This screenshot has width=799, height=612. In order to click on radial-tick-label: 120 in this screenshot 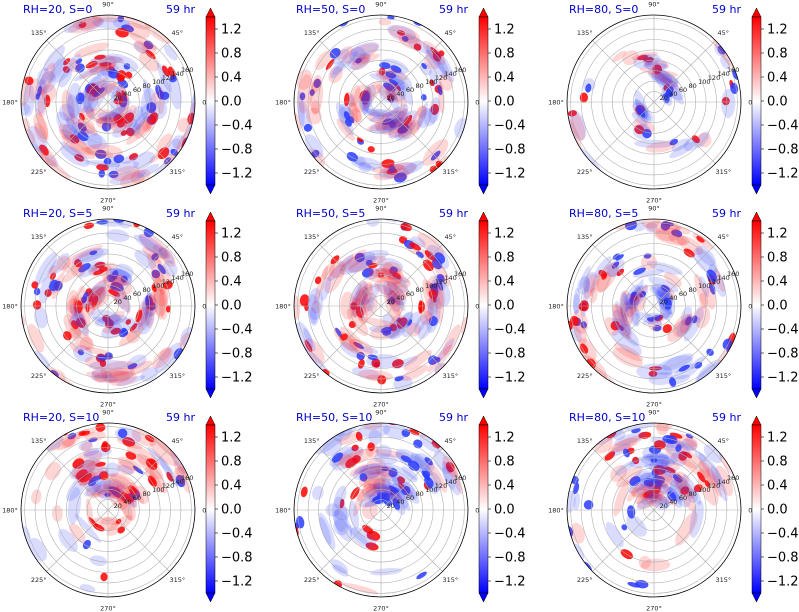, I will do `click(168, 282)`.